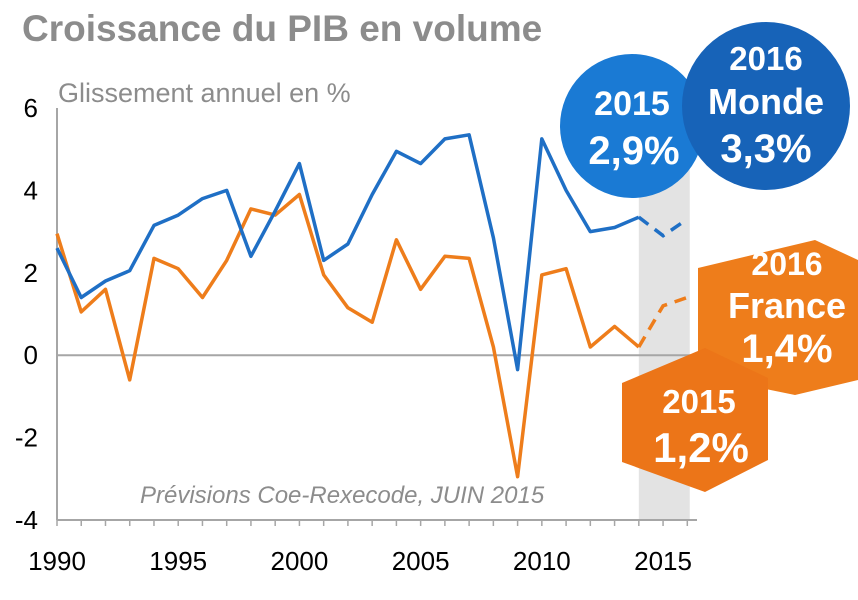 Image resolution: width=858 pixels, height=600 pixels. Describe the element at coordinates (632, 104) in the screenshot. I see `badge-monde-2015-year: 2015` at that location.